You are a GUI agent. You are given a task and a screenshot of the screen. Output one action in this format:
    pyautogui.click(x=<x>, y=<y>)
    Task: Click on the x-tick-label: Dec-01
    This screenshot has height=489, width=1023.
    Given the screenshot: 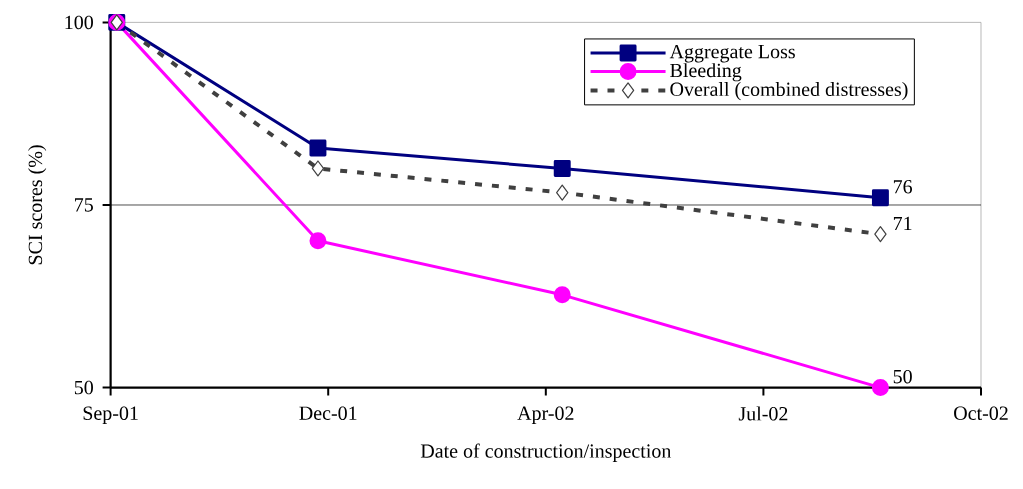 What is the action you would take?
    pyautogui.click(x=328, y=413)
    